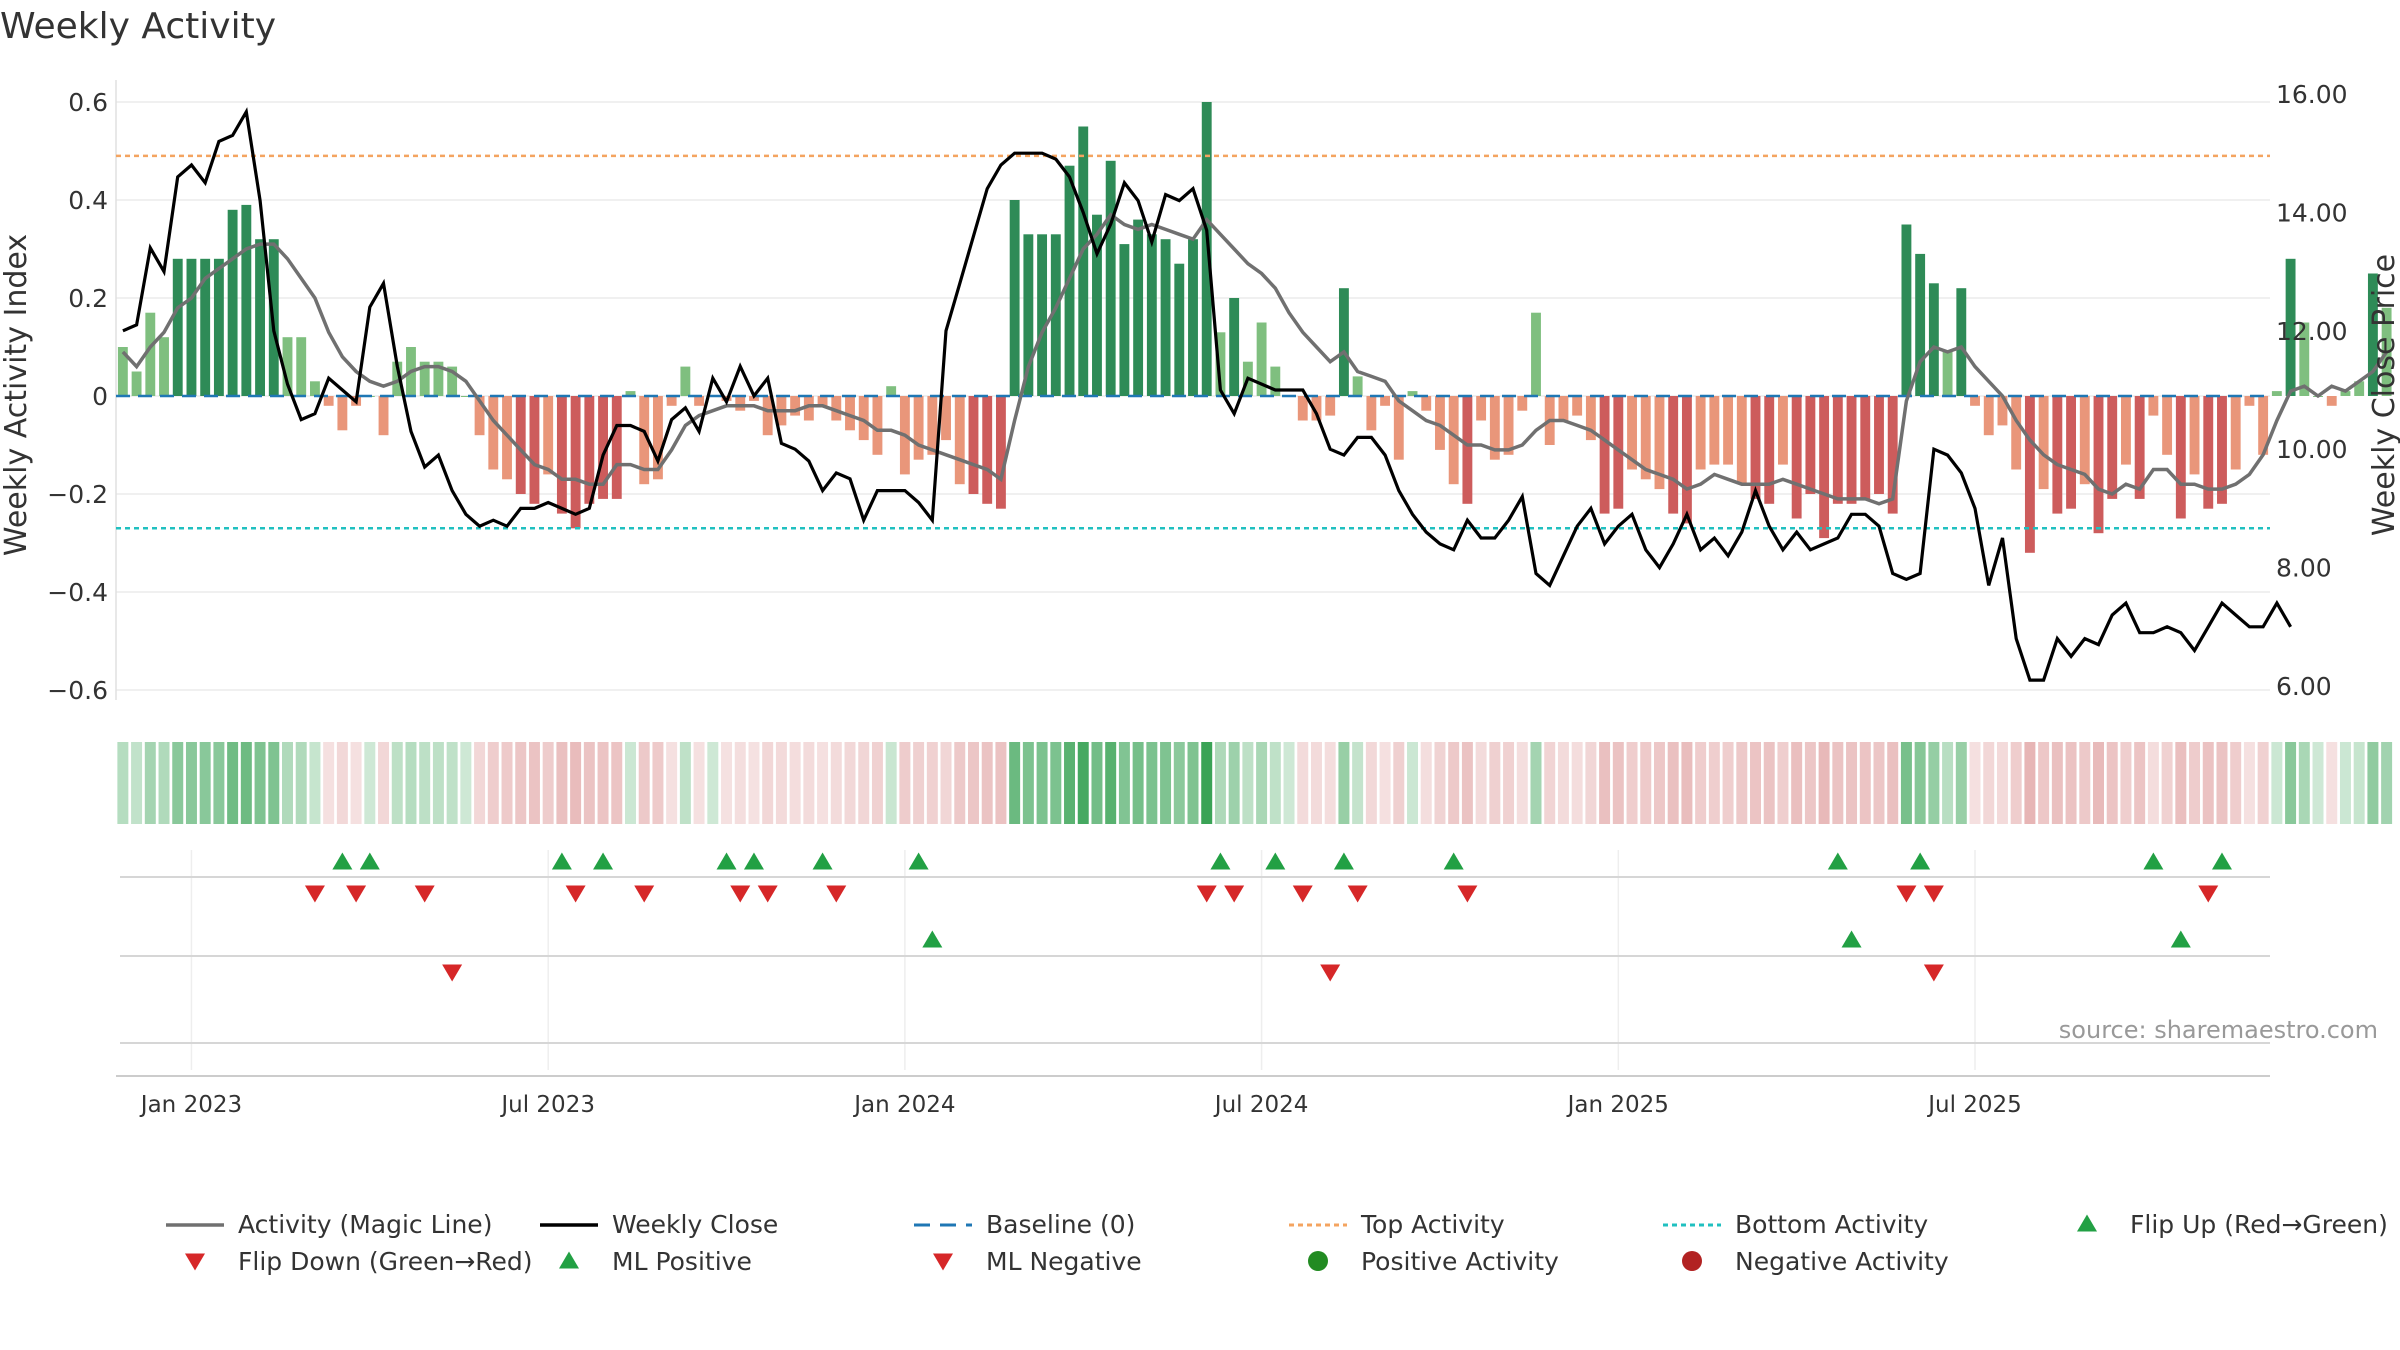  Describe the element at coordinates (77, 494) in the screenshot. I see `y-left-tick-label: −0.2` at that location.